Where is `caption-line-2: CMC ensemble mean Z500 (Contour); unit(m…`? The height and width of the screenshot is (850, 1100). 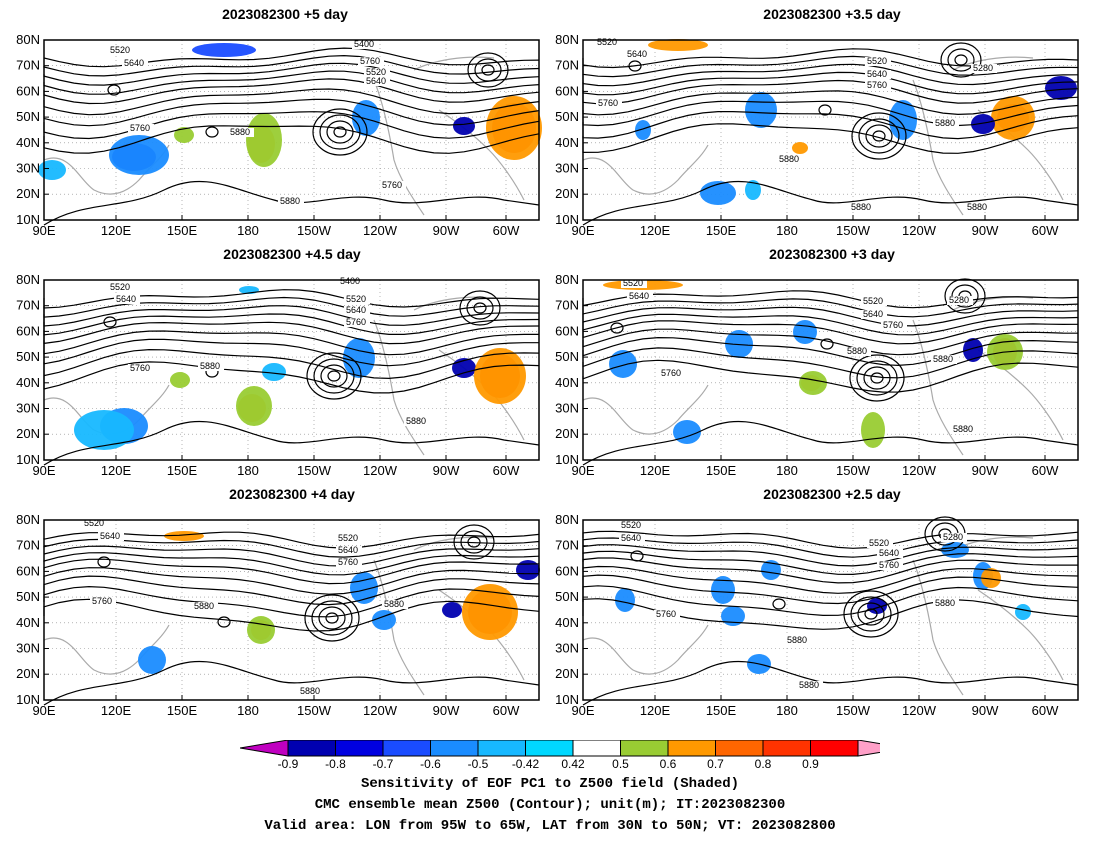 caption-line-2: CMC ensemble mean Z500 (Contour); unit(m… is located at coordinates (550, 805).